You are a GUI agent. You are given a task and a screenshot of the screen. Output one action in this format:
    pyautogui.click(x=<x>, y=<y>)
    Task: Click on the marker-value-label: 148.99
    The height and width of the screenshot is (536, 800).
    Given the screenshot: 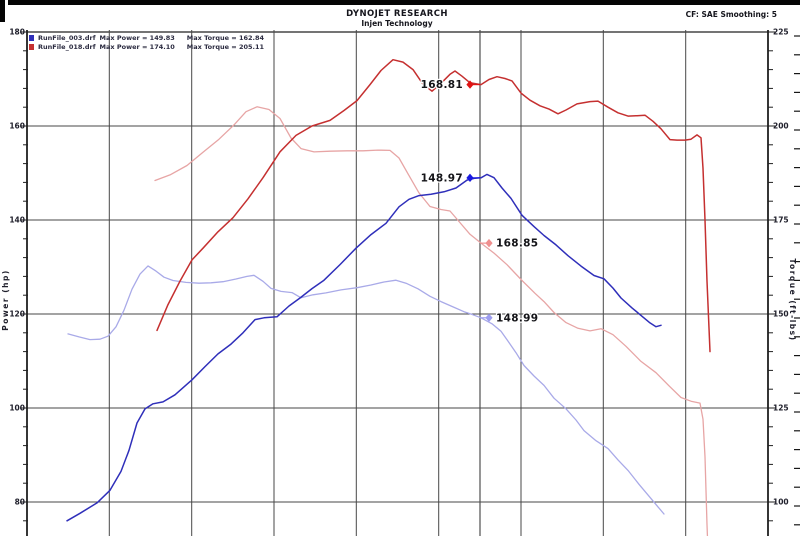 What is the action you would take?
    pyautogui.click(x=517, y=318)
    